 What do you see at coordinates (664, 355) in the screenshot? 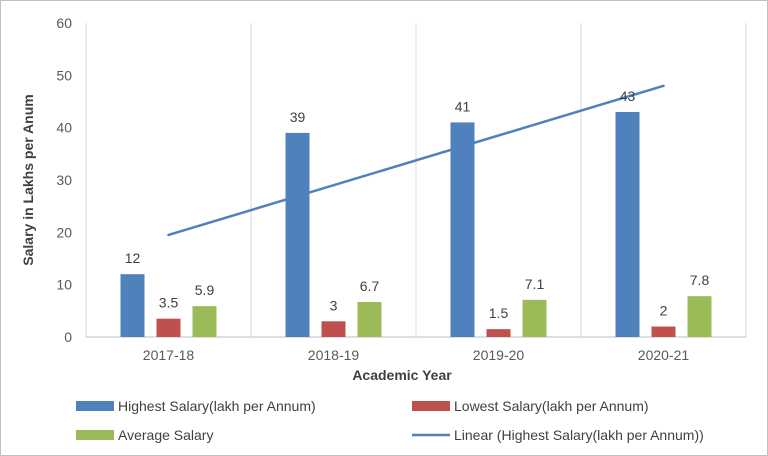
I see `x-tick-label: 2020-21` at bounding box center [664, 355].